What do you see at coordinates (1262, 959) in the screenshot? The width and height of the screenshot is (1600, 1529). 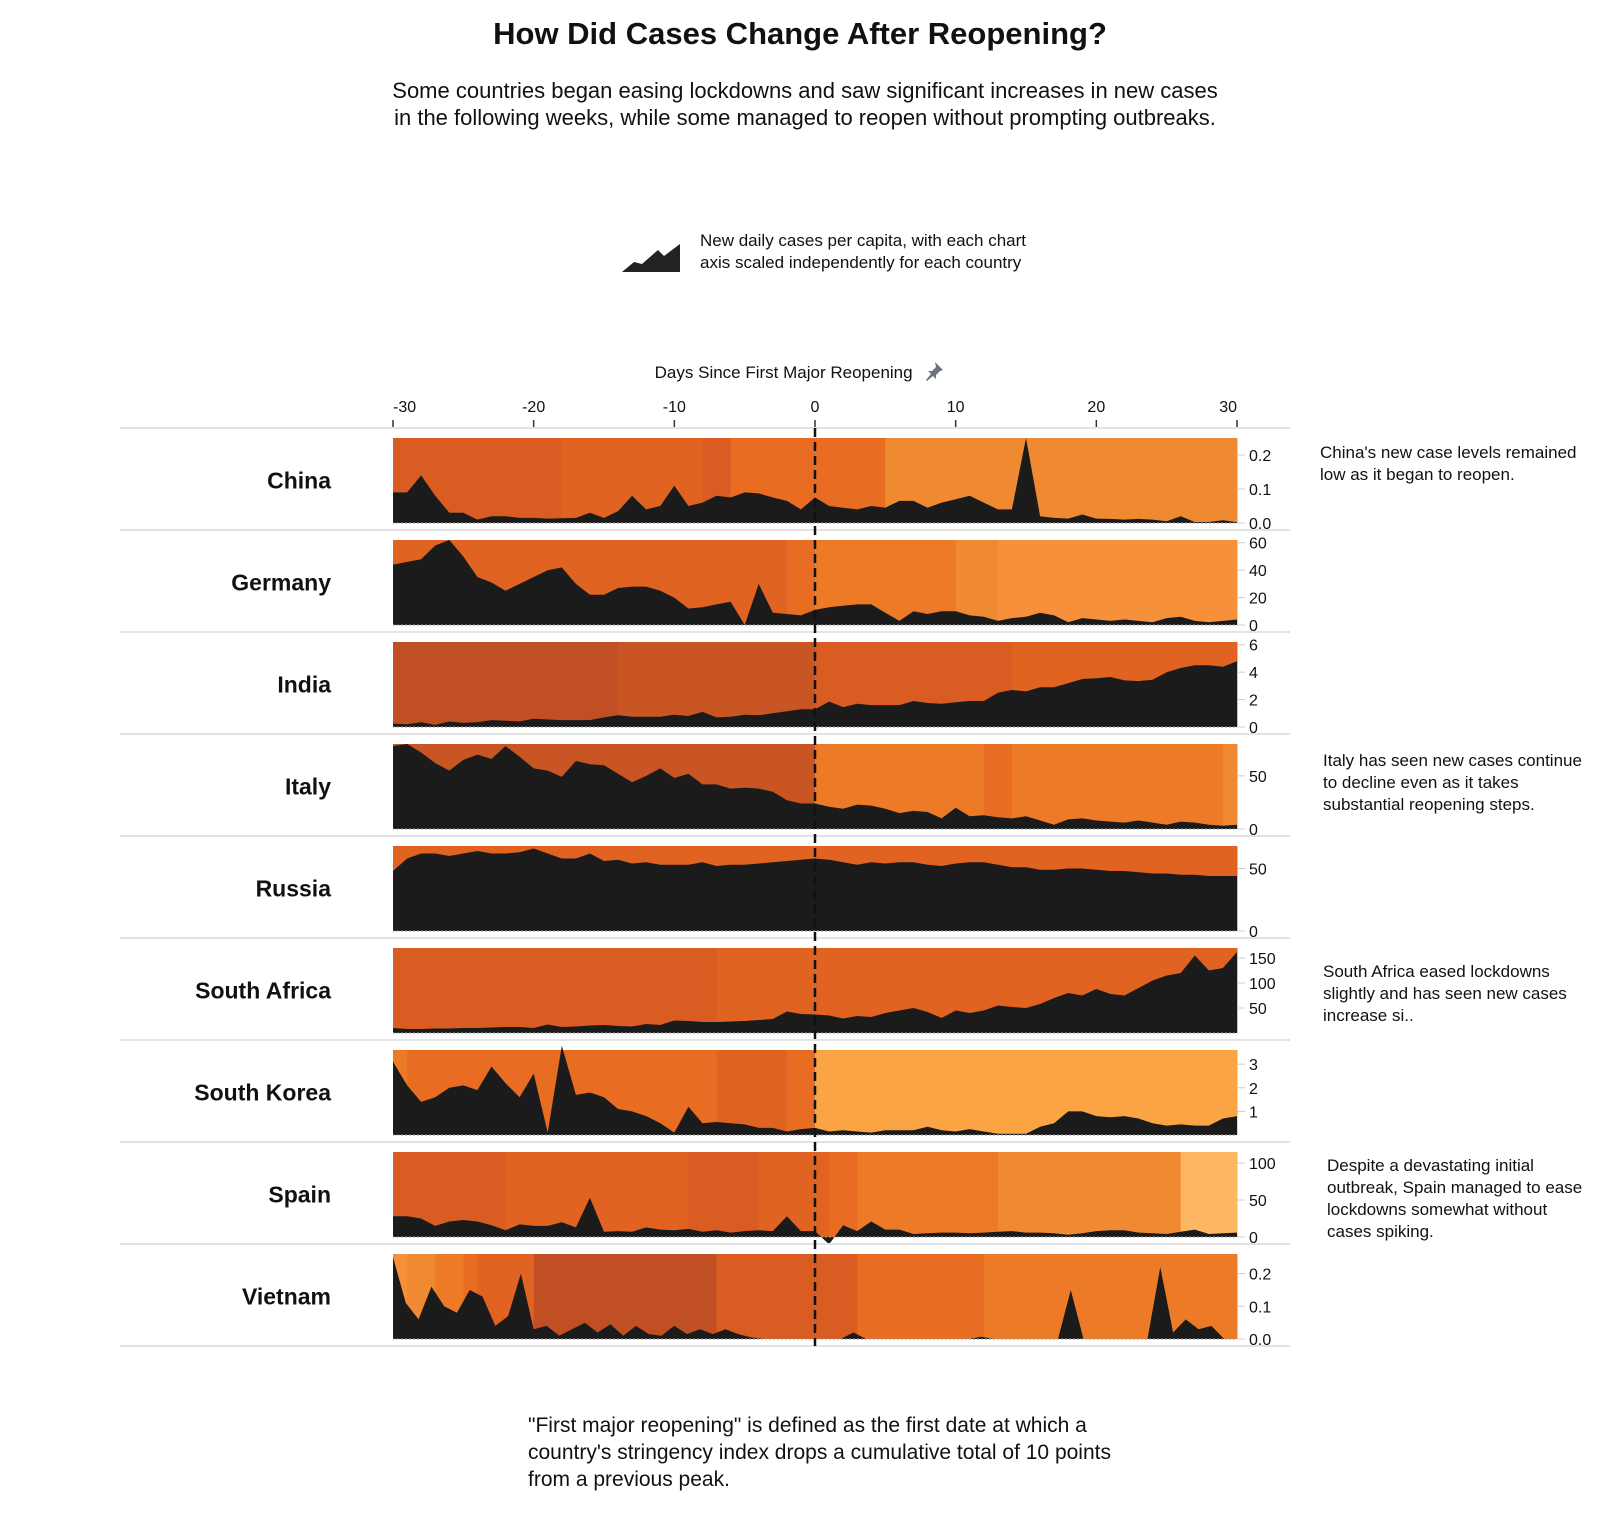 I see `y-tick-label: 150` at bounding box center [1262, 959].